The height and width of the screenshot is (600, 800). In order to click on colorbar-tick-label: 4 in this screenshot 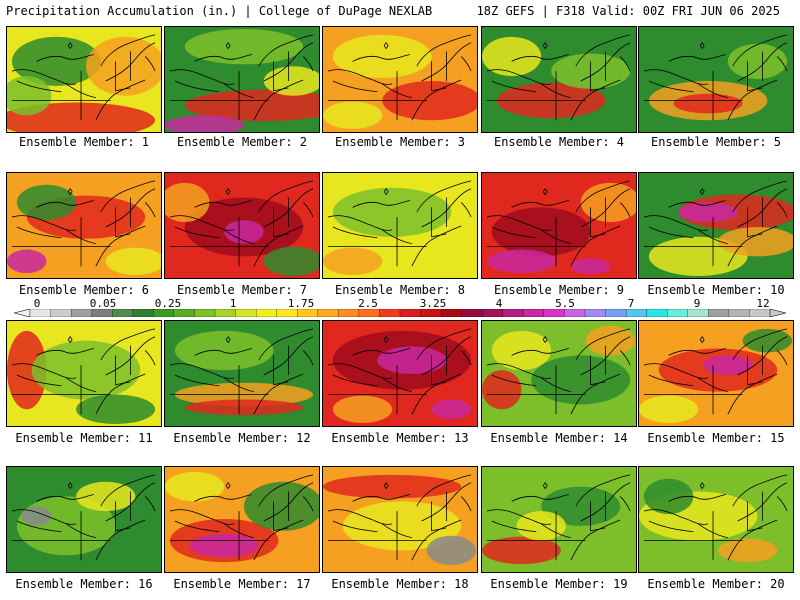, I will do `click(499, 303)`.